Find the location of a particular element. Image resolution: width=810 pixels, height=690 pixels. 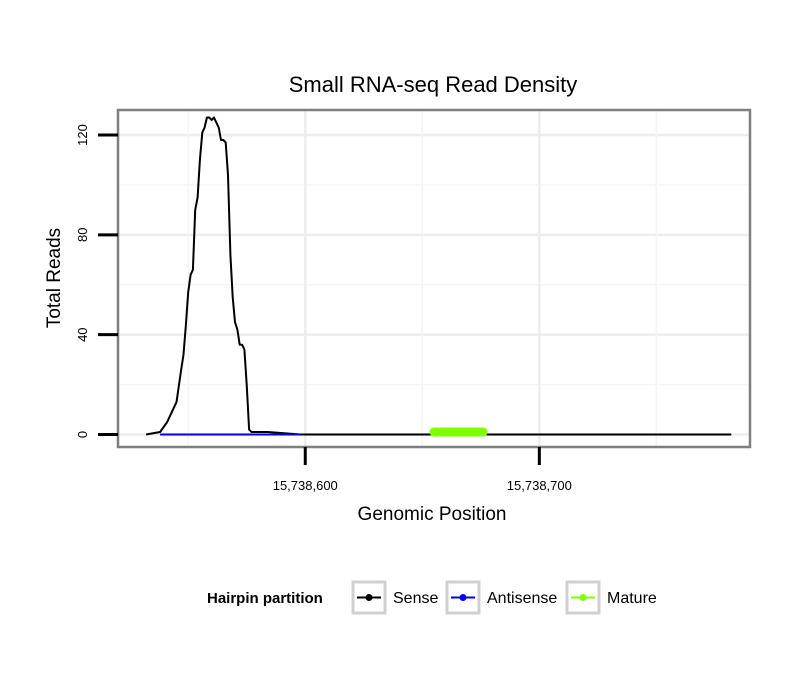

legend-title: Hairpin partition is located at coordinates (265, 598).